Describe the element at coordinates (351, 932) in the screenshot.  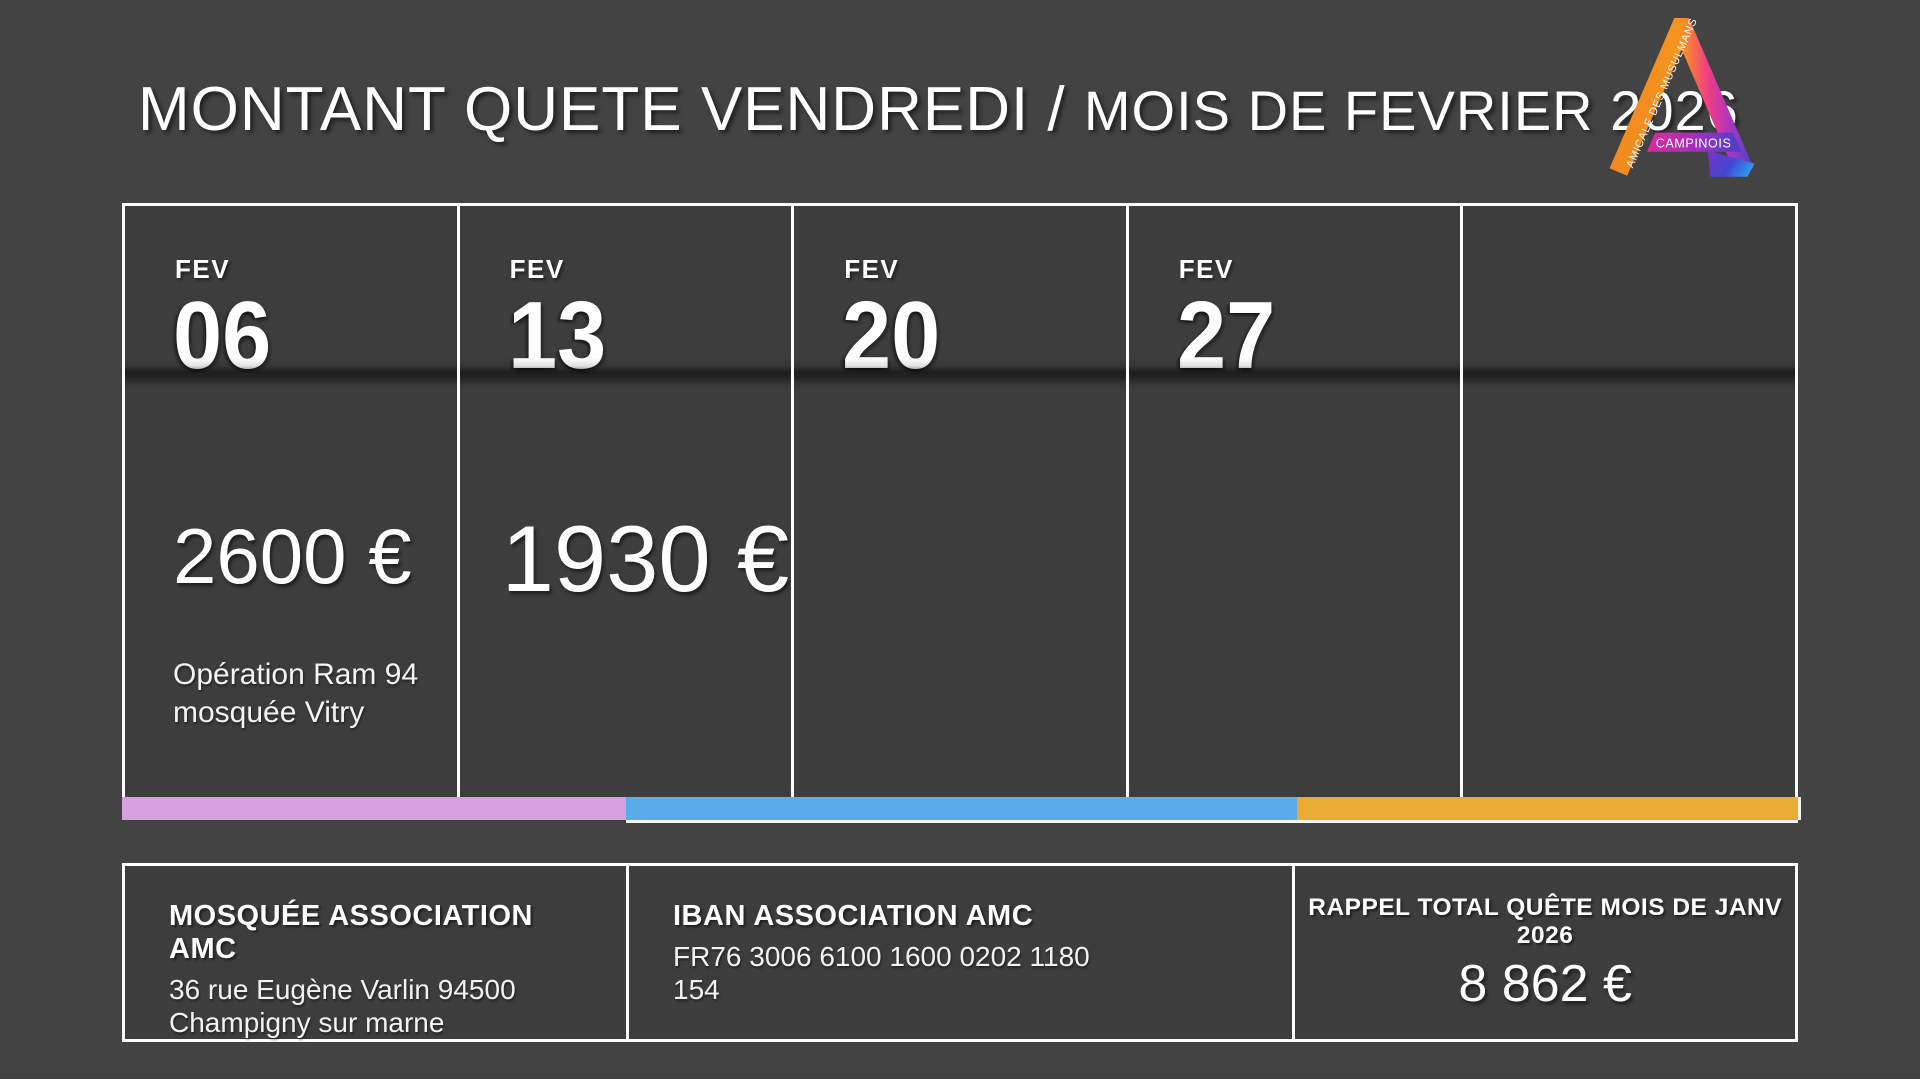
I see `mosque-association-heading: MOSQUÉE ASSOCIATION AMC` at that location.